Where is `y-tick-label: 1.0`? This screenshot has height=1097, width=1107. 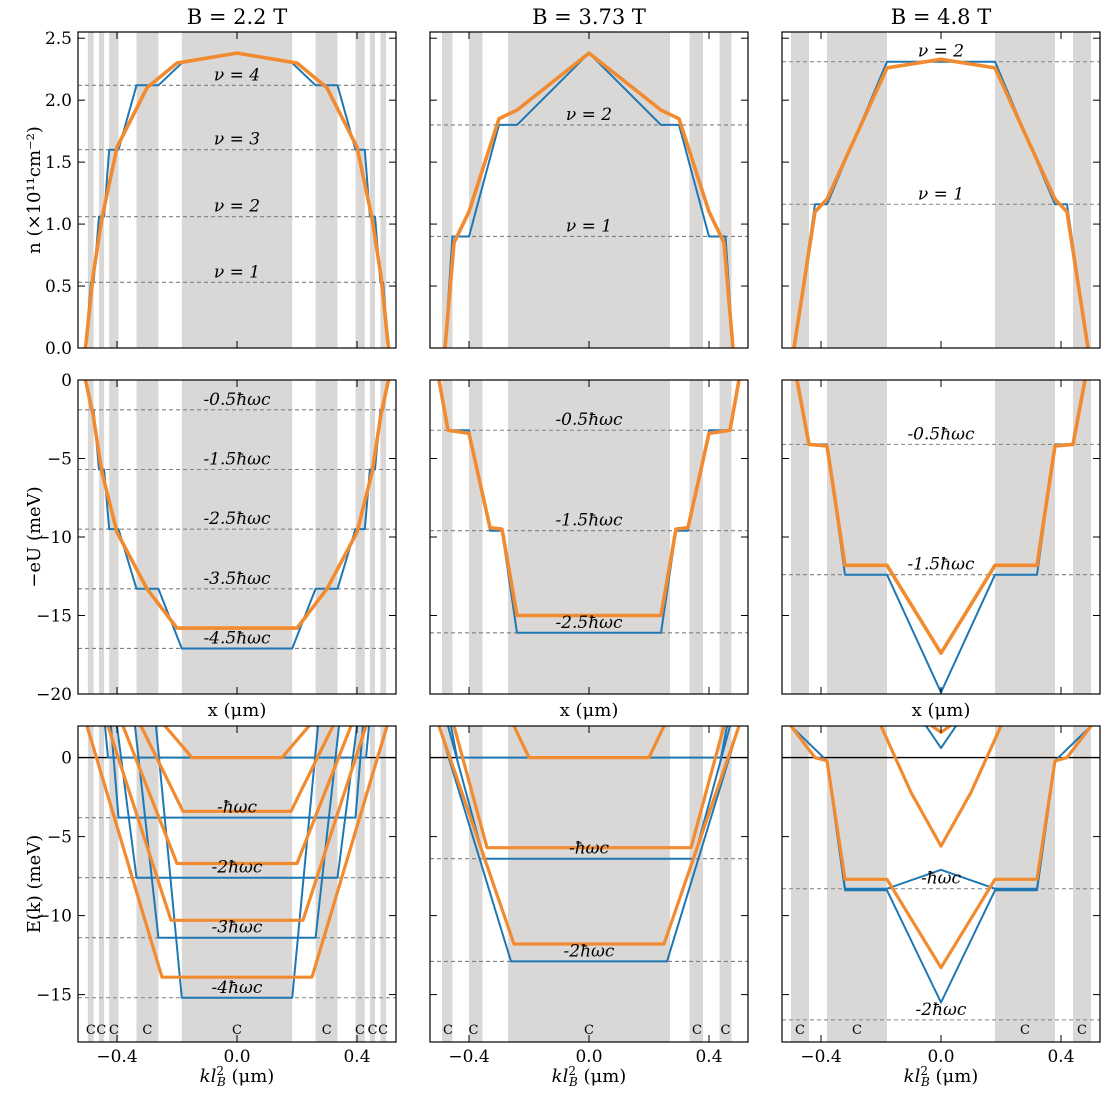 y-tick-label: 1.0 is located at coordinates (58, 225).